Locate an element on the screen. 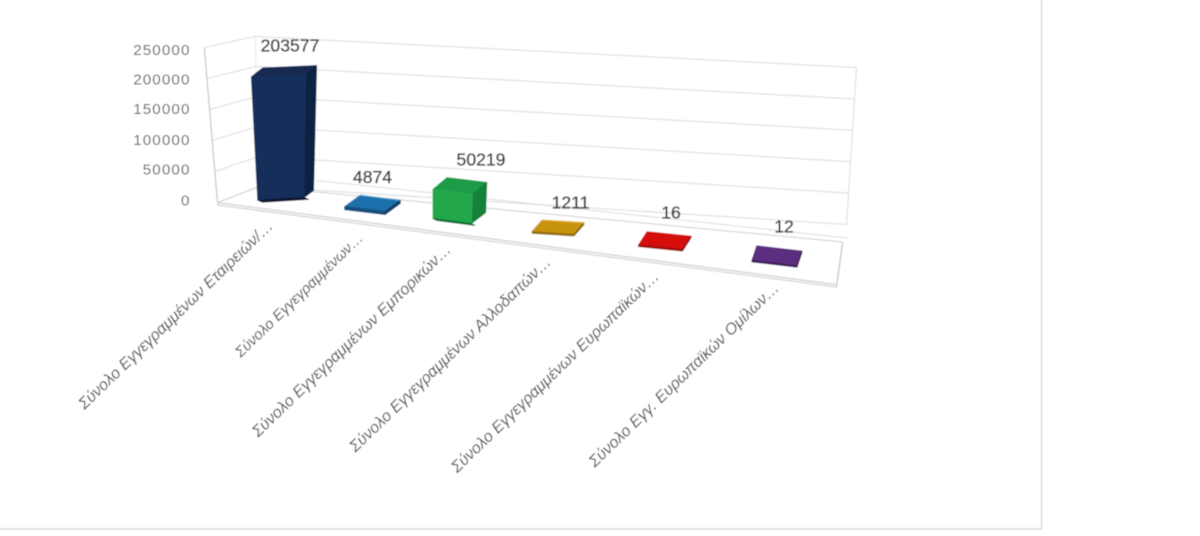 The image size is (1200, 536). svg-text: 12 is located at coordinates (784, 227).